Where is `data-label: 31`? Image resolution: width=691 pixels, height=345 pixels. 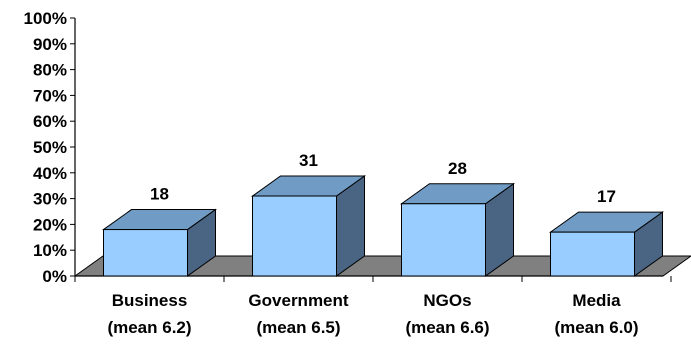 data-label: 31 is located at coordinates (308, 160).